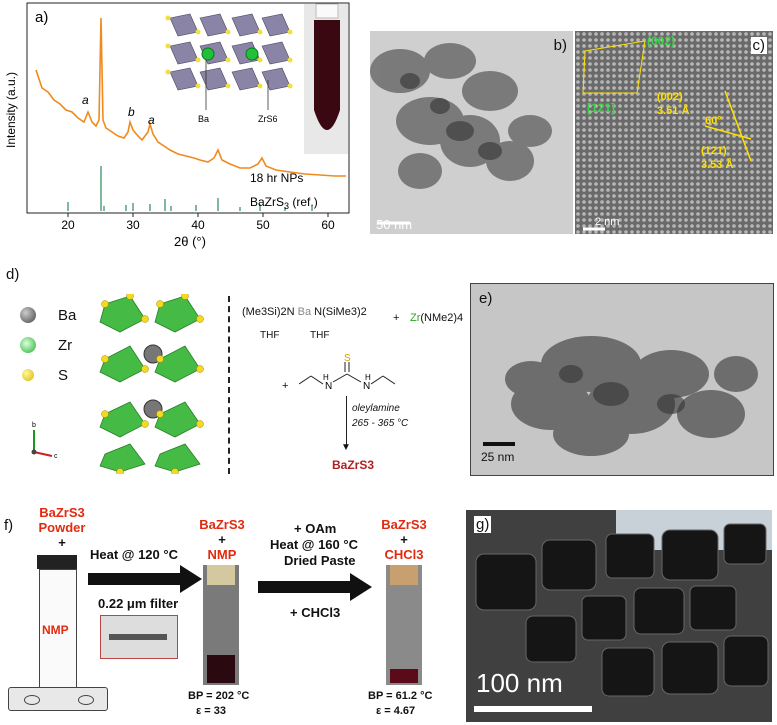  Describe the element at coordinates (138, 603) in the screenshot. I see `step1-filter: 0.22 μm filter` at that location.